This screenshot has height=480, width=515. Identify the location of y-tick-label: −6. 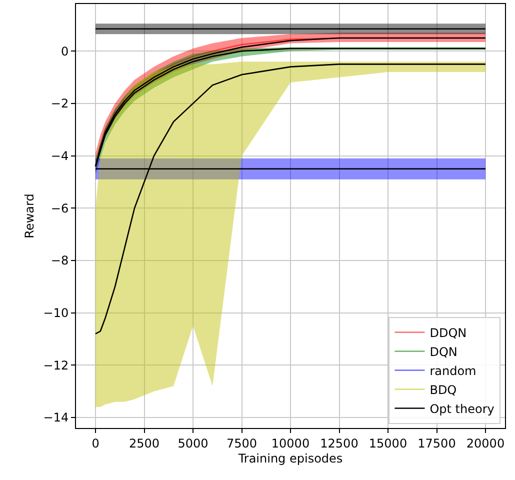
(59, 208).